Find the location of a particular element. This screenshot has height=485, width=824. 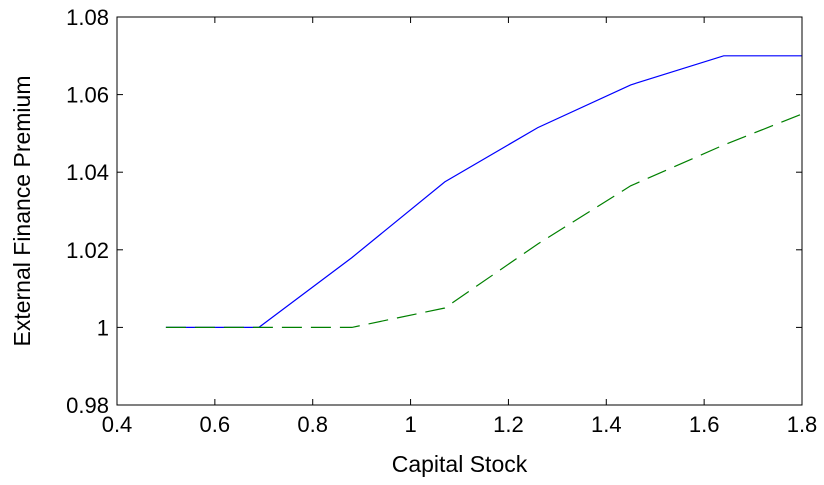

x-tick-label: 0.6 is located at coordinates (215, 424).